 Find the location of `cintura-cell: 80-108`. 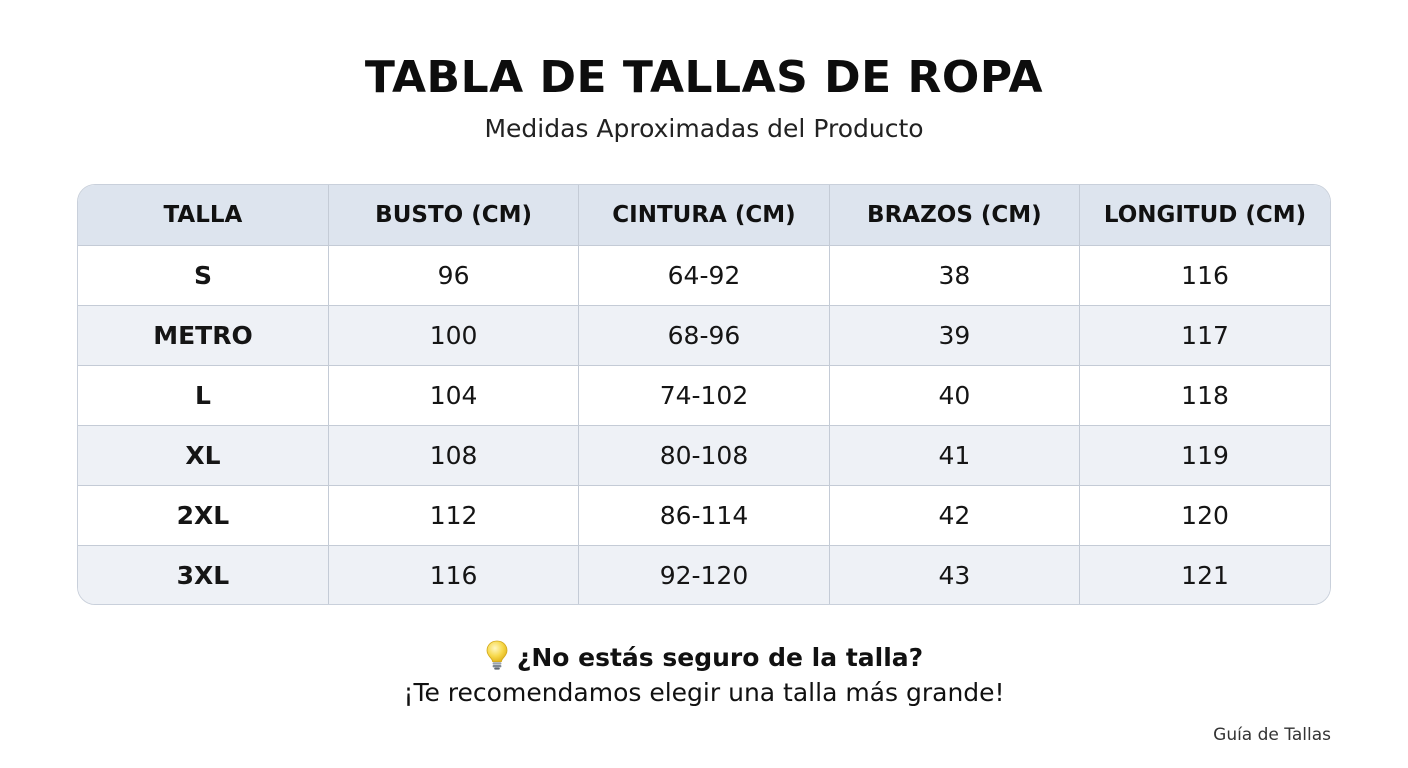

cintura-cell: 80-108 is located at coordinates (704, 455).